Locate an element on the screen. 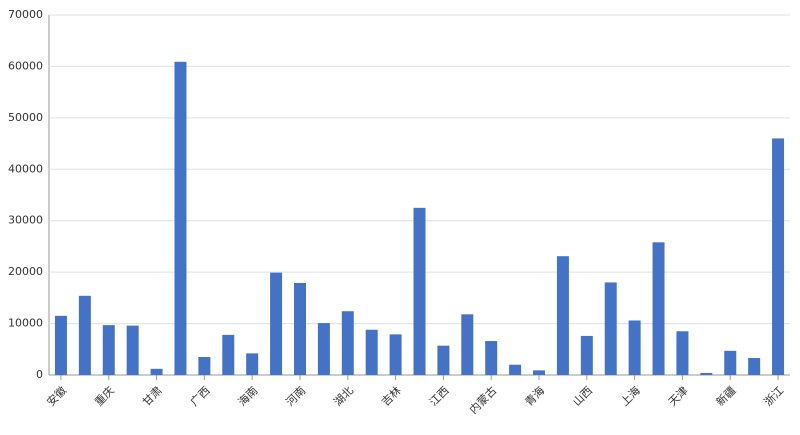 This screenshot has height=435, width=800. x-tick-label: 浙江 is located at coordinates (774, 396).